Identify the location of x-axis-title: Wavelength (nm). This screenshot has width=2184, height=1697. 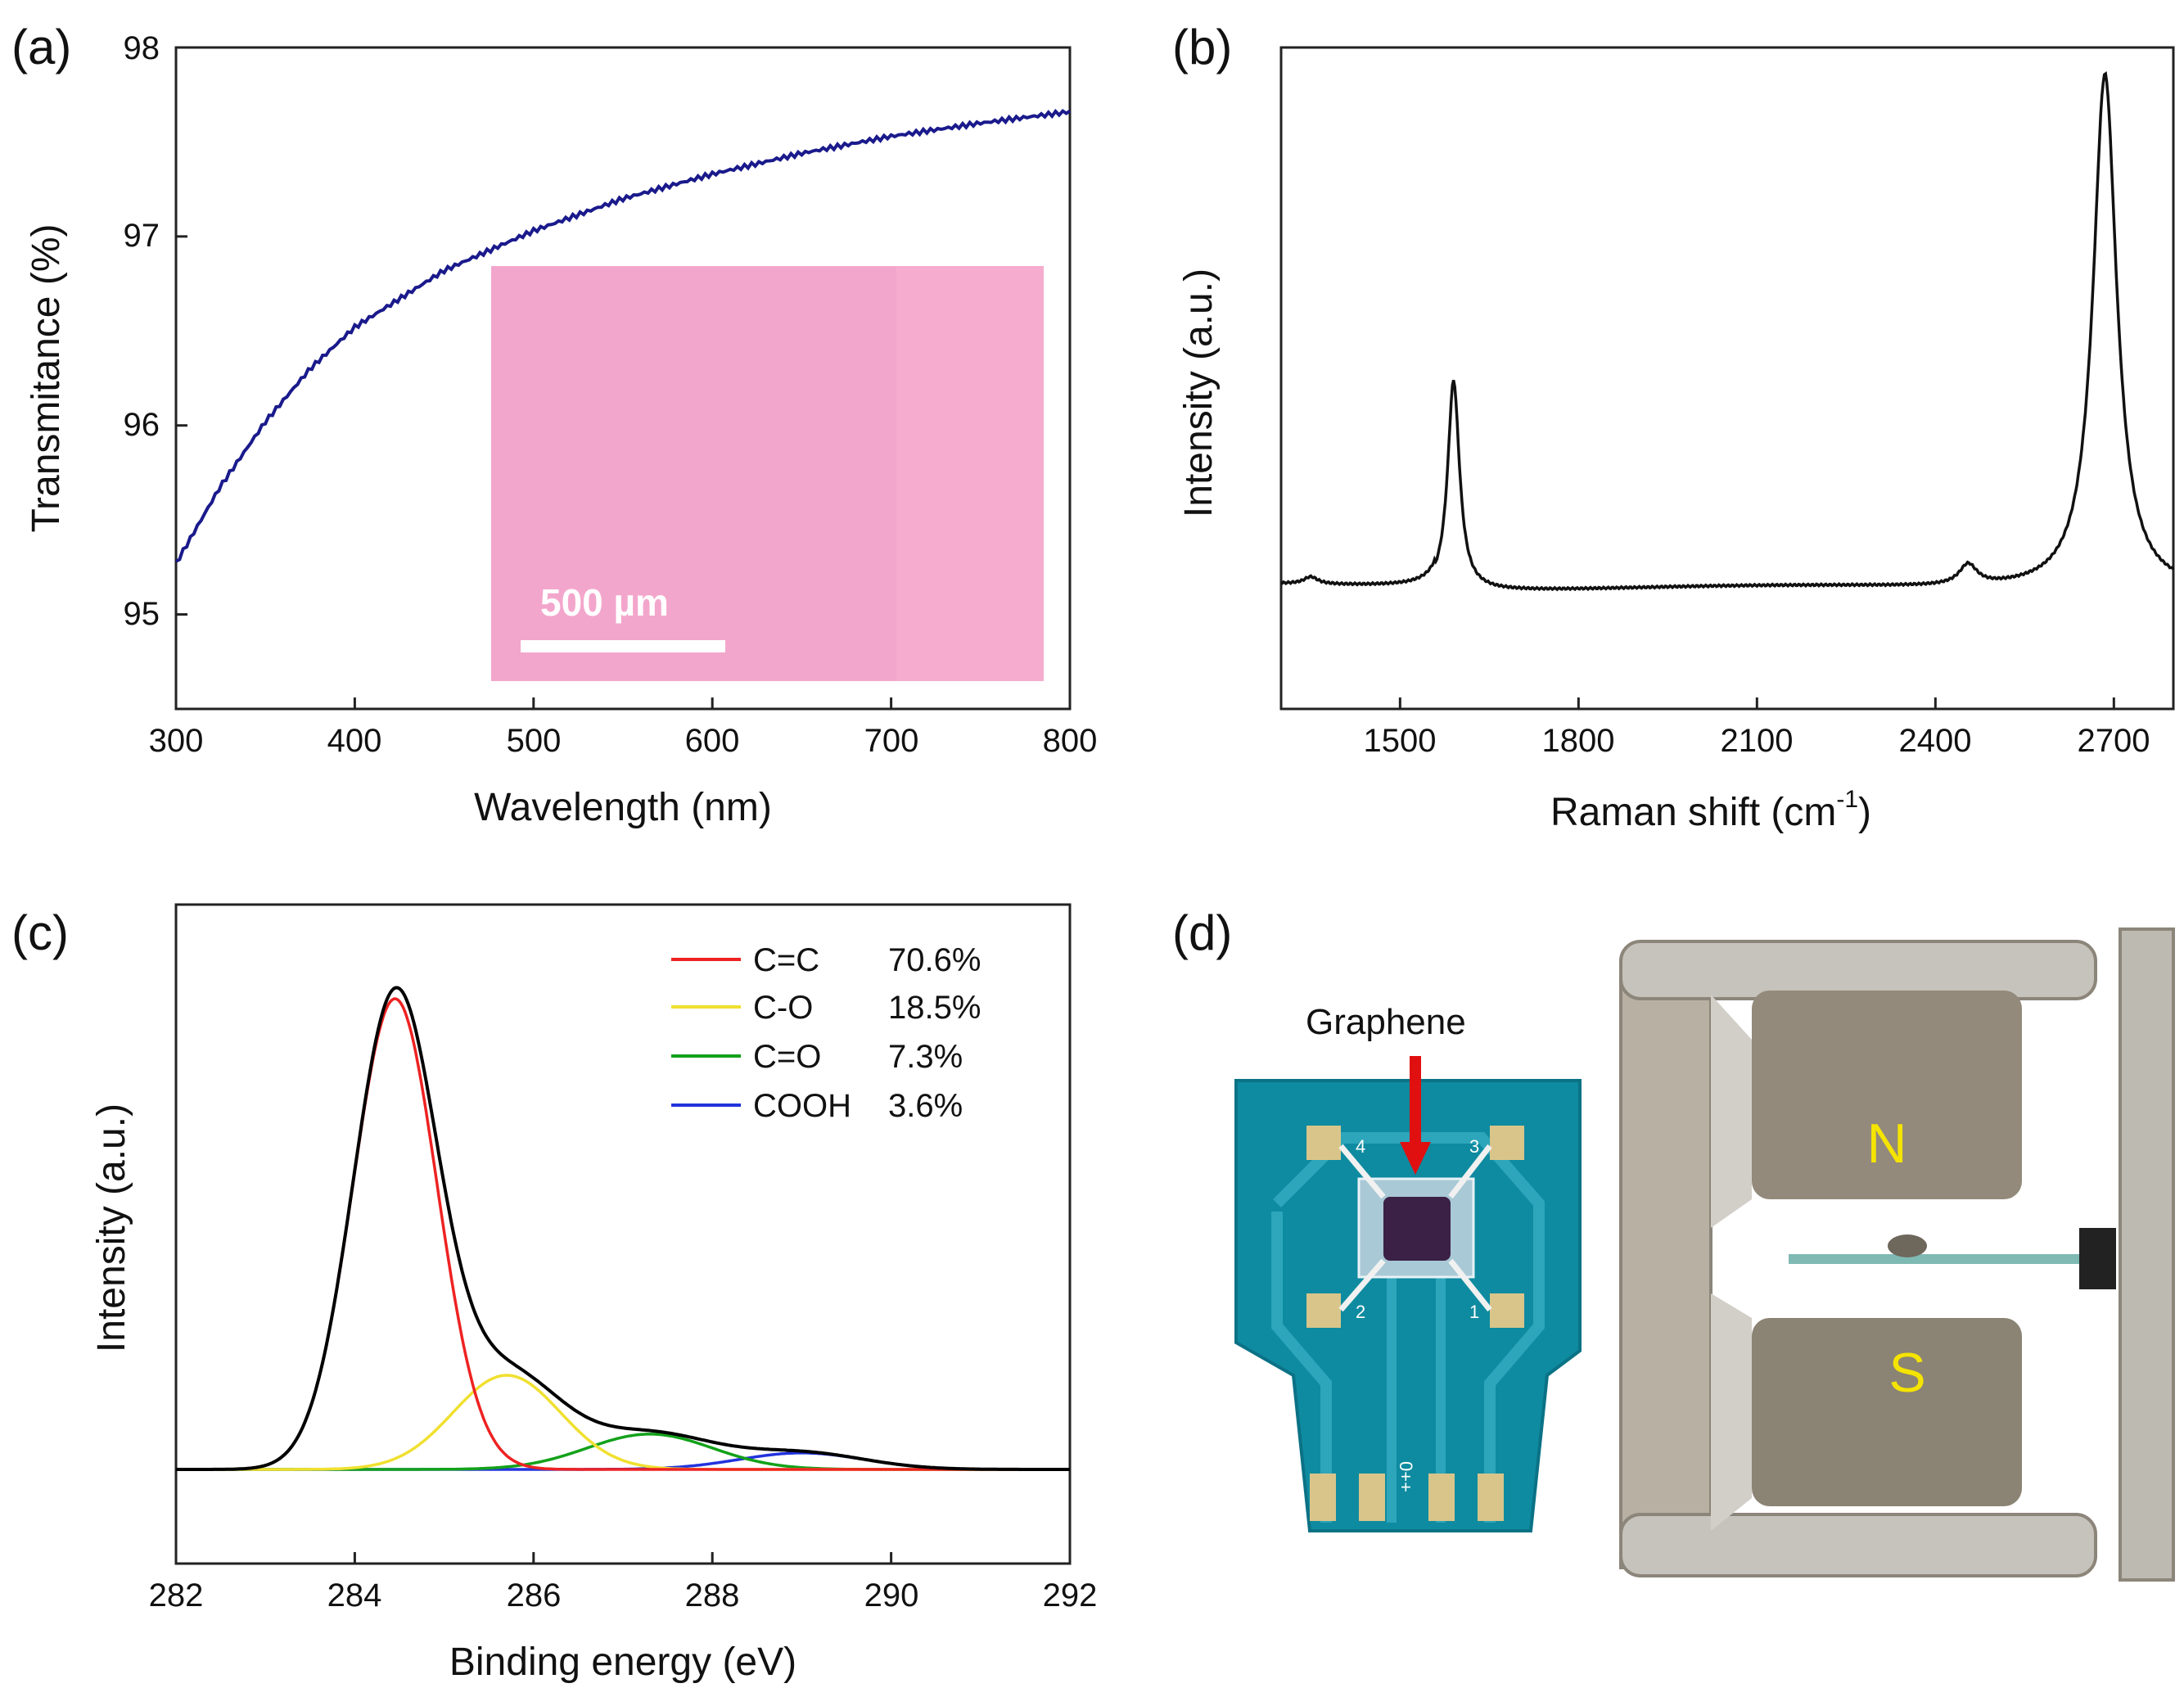
(623, 807).